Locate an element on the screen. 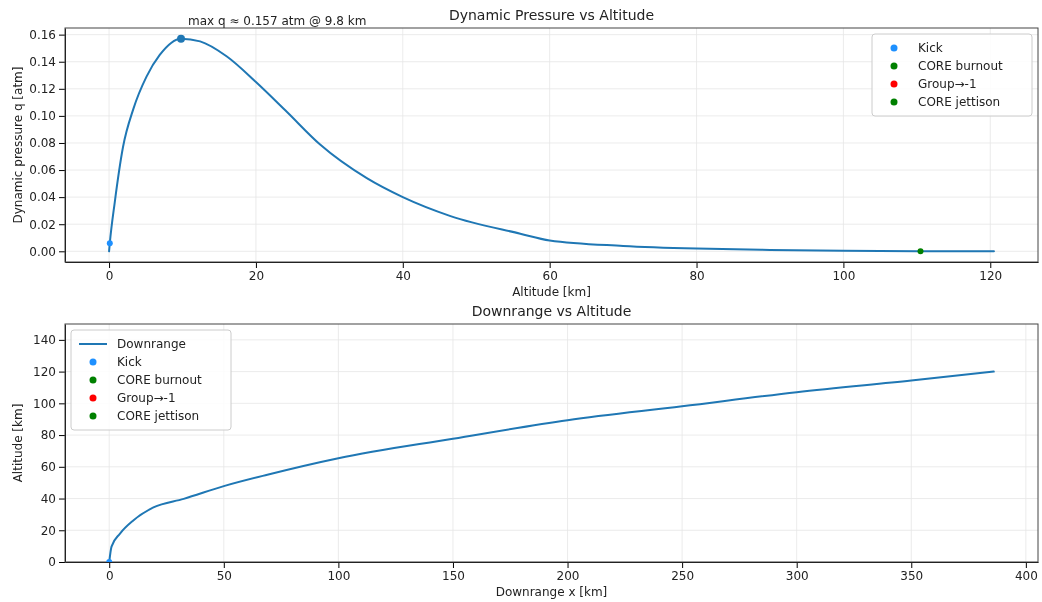 Image resolution: width=1042 pixels, height=602 pixels. y-tick-label: 40 is located at coordinates (48, 498).